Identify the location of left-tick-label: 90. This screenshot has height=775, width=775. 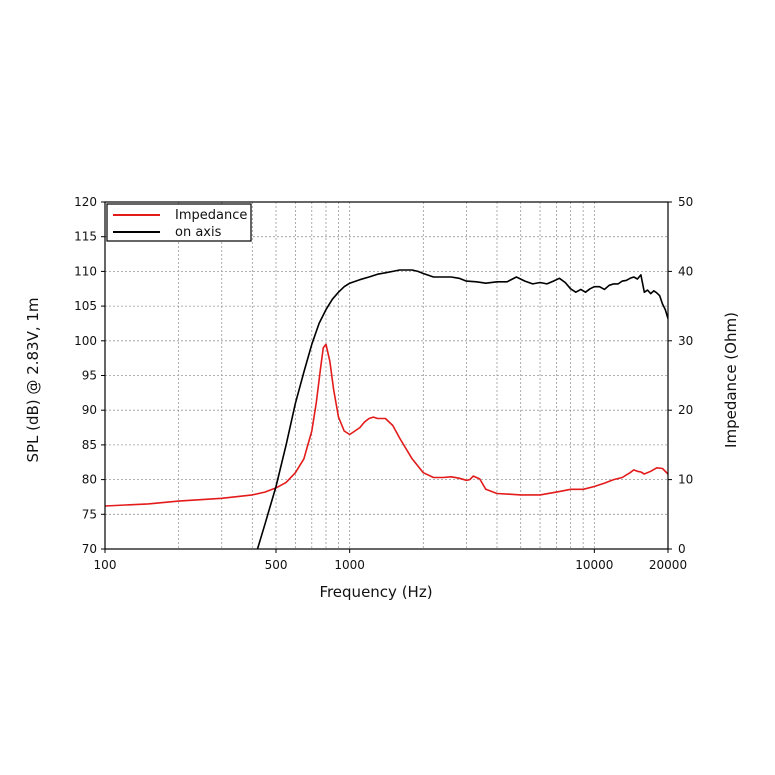
(89, 410).